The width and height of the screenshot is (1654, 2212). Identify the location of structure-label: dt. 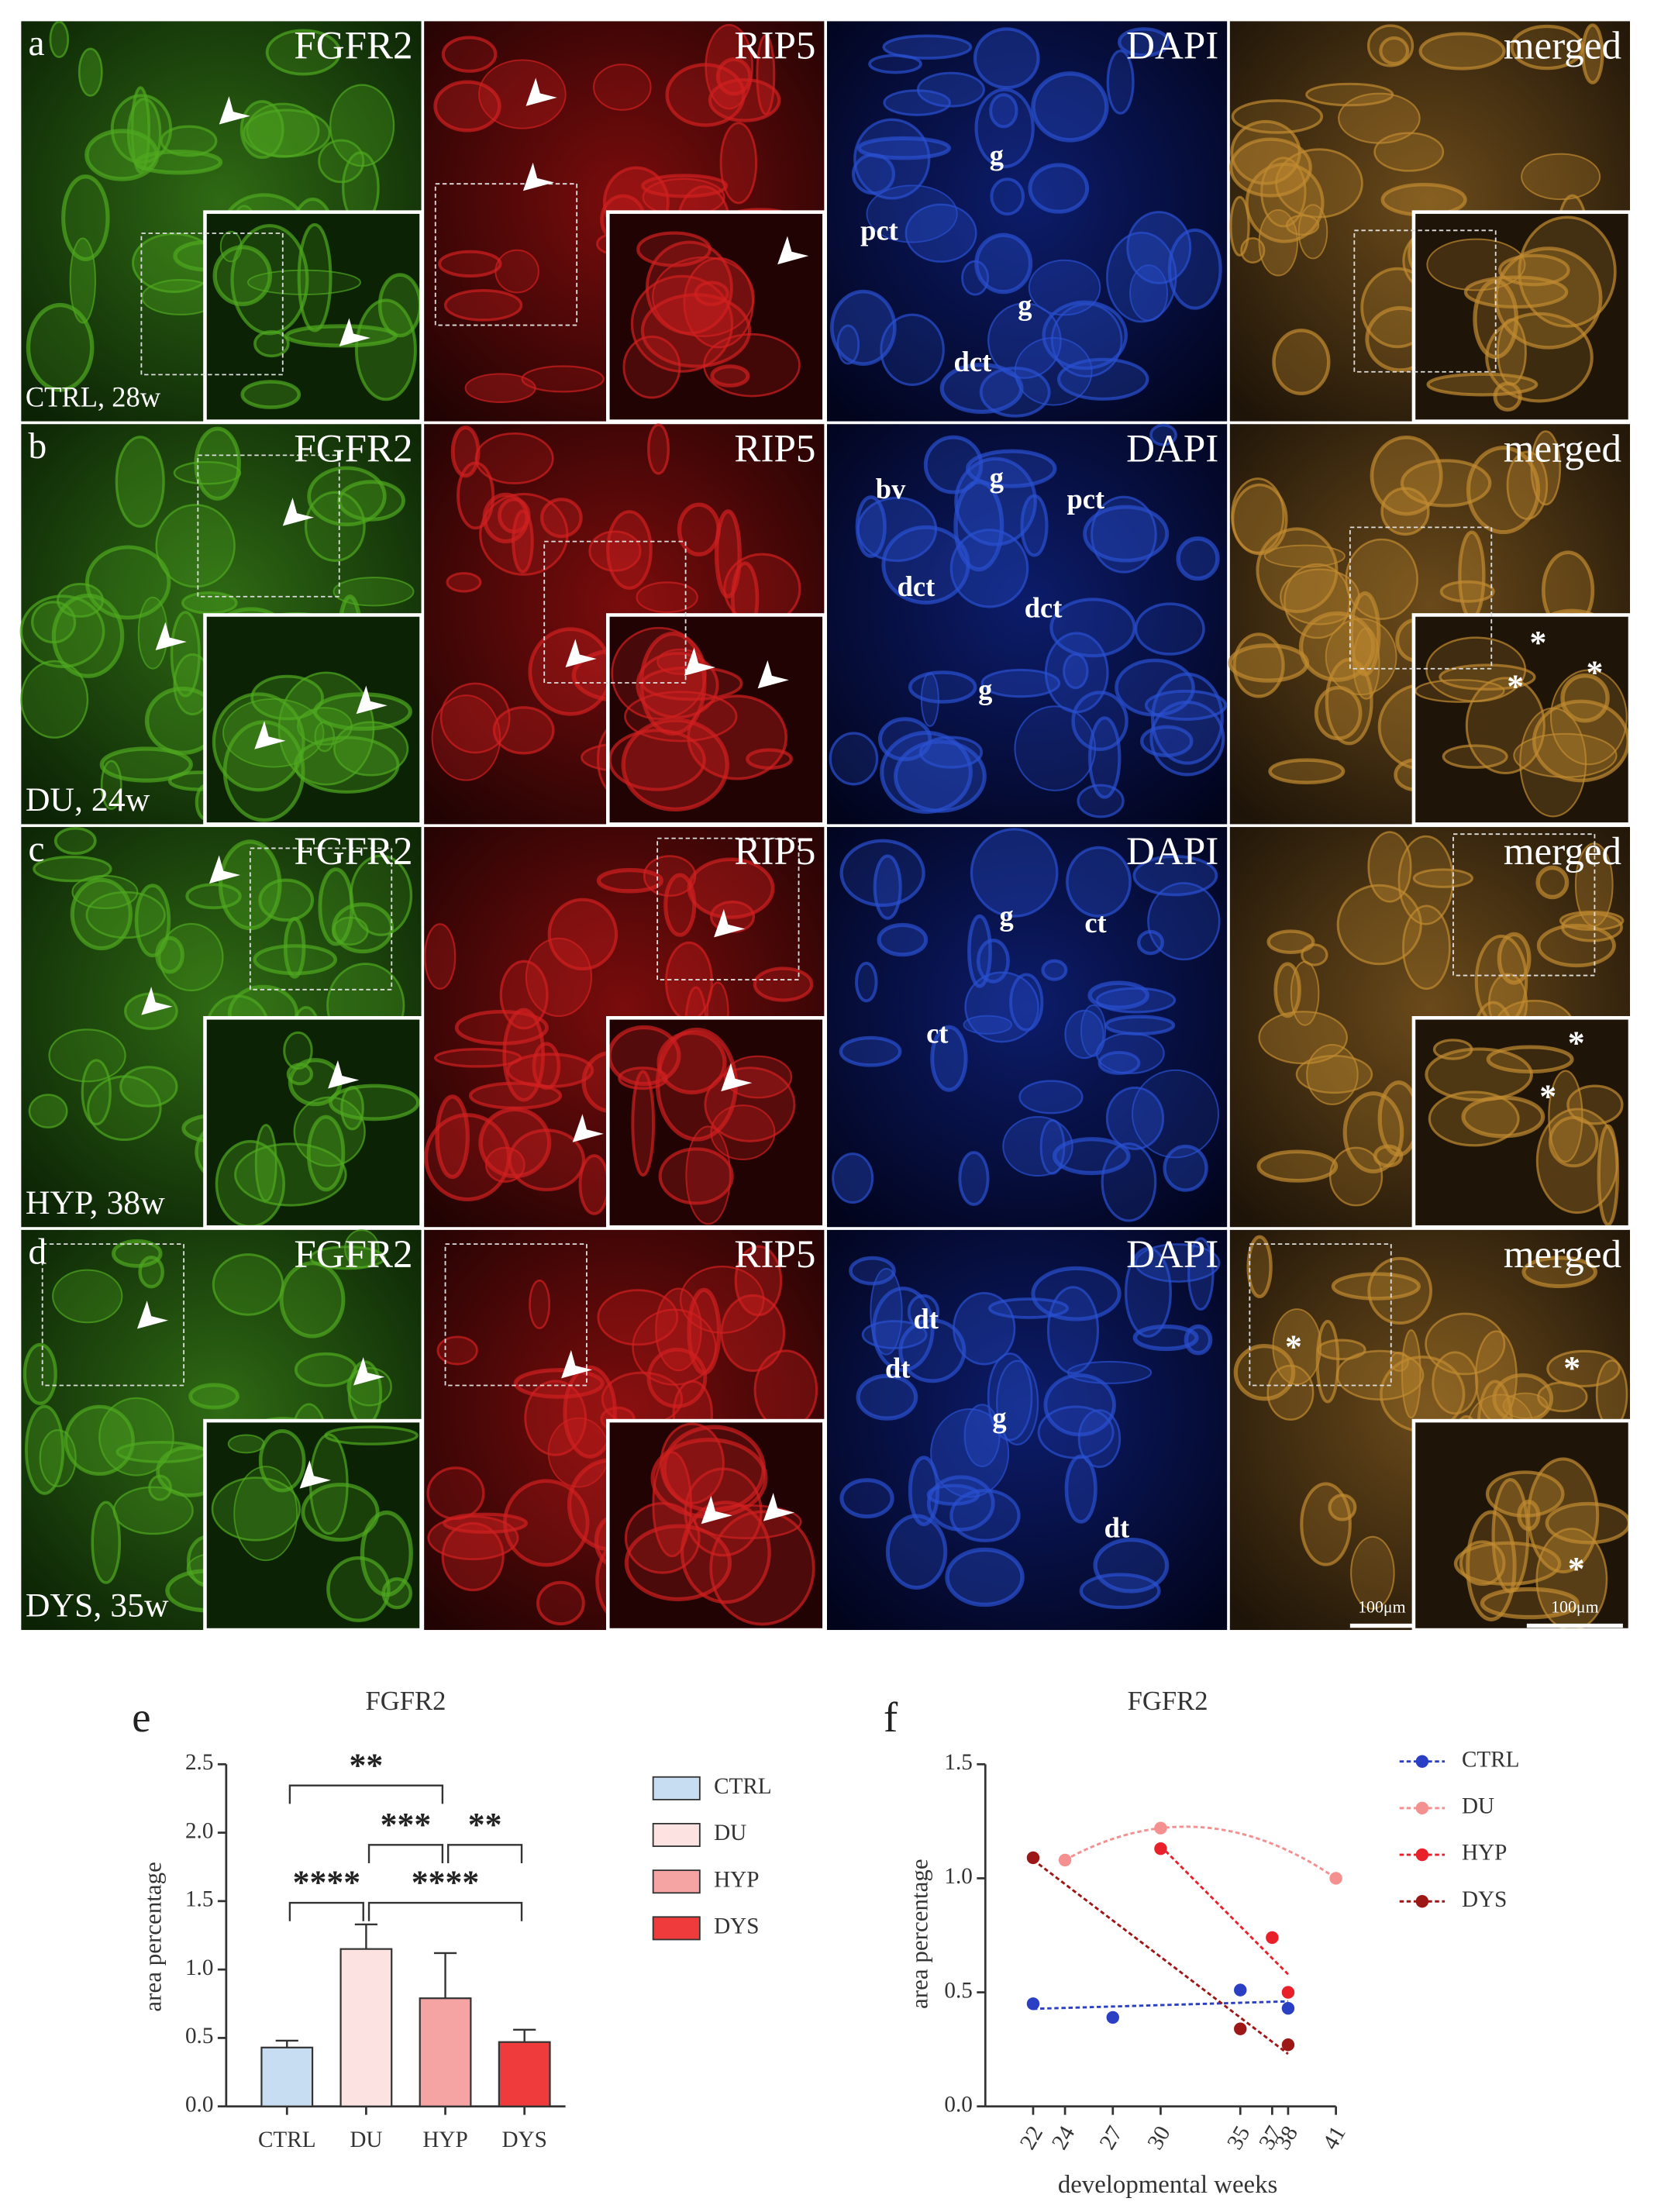
(1116, 1529).